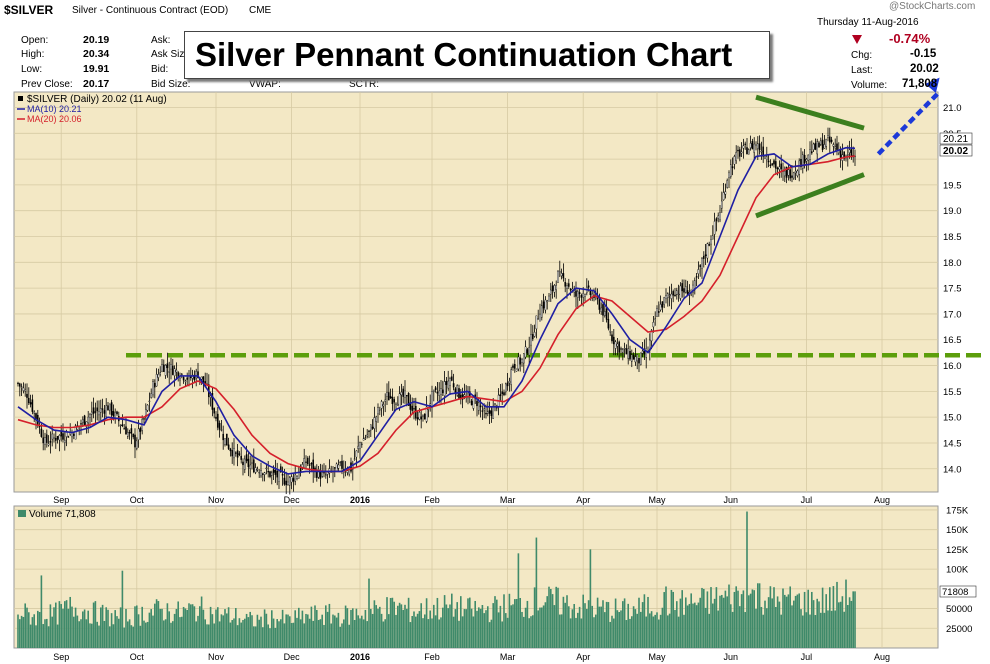 This screenshot has width=990, height=664. Describe the element at coordinates (868, 22) in the screenshot. I see `date: Thursday 11-Aug-2016` at that location.